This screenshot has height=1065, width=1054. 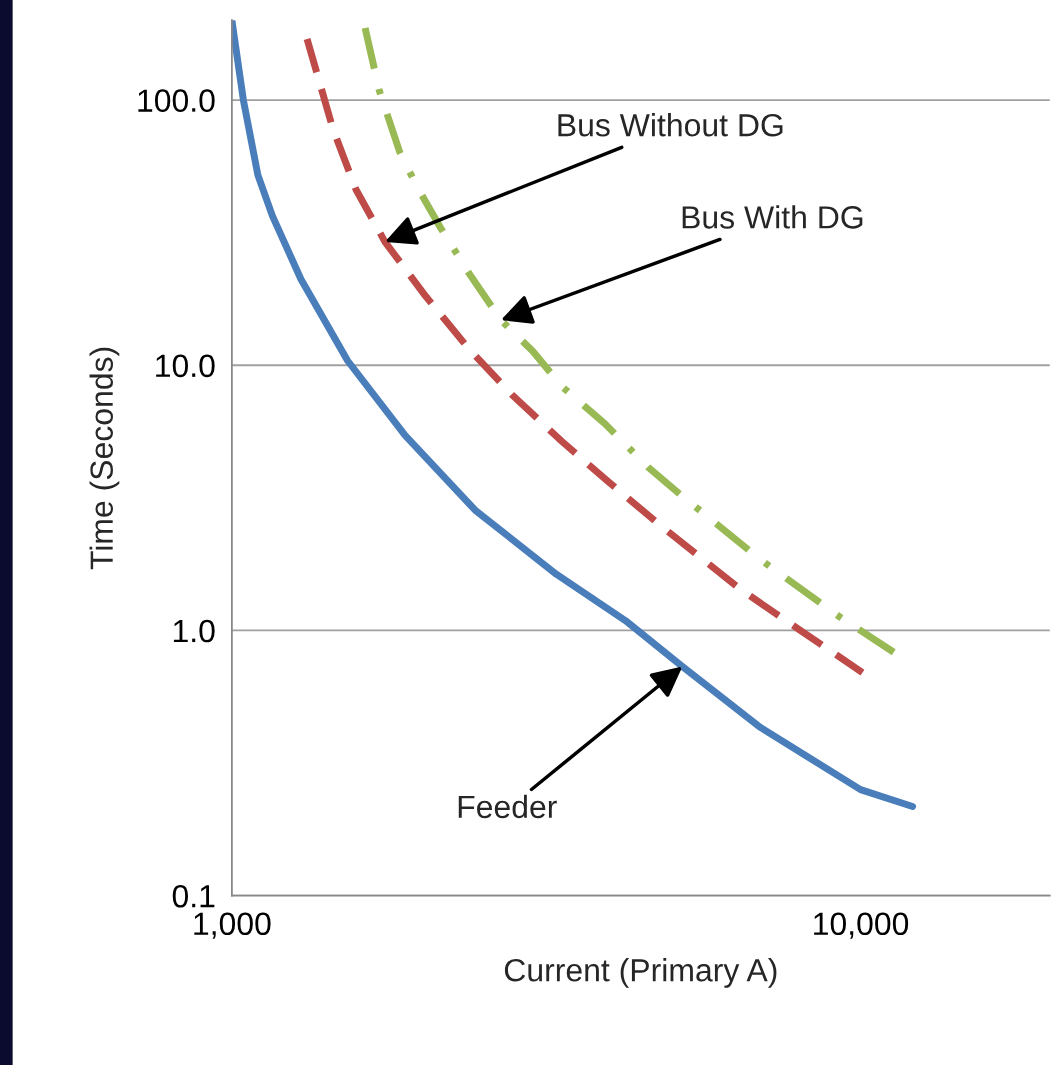 What do you see at coordinates (176, 100) in the screenshot?
I see `y-tick-label: 100.0` at bounding box center [176, 100].